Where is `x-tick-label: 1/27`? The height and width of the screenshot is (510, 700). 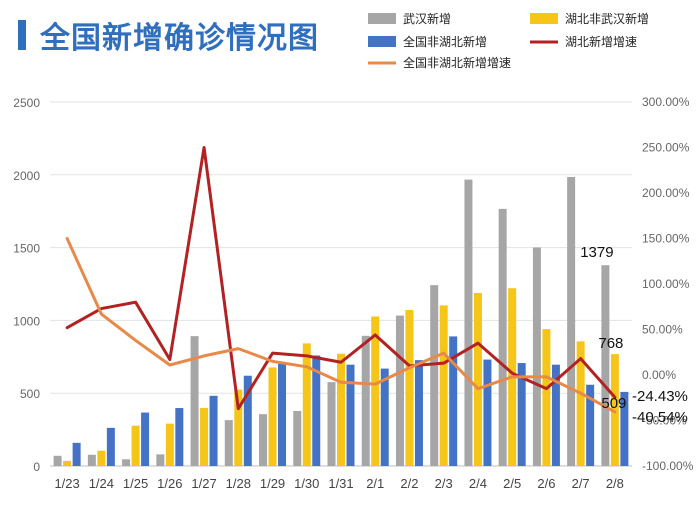 x-tick-label: 1/27 is located at coordinates (203, 483).